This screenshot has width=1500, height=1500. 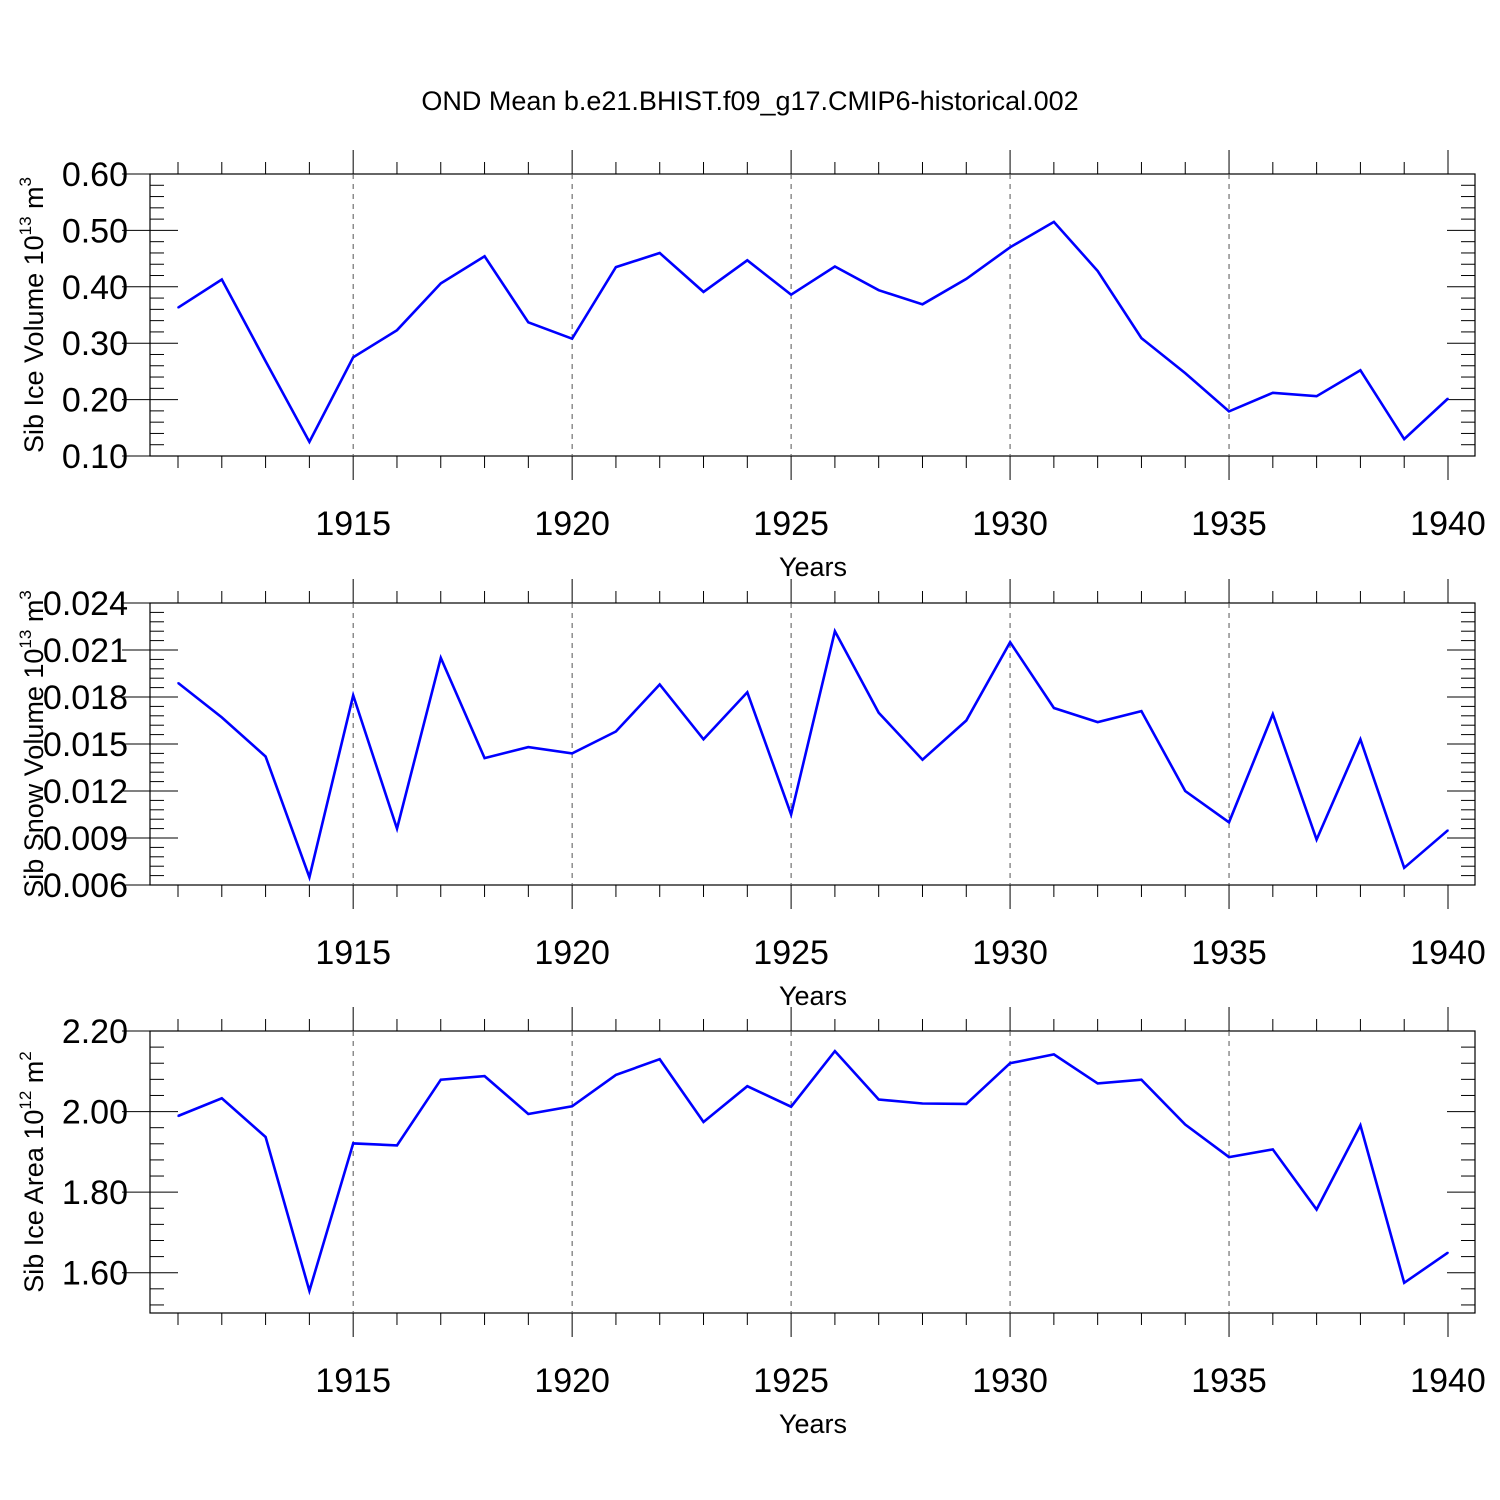 What do you see at coordinates (95, 175) in the screenshot?
I see `y-tick-label: 0.60` at bounding box center [95, 175].